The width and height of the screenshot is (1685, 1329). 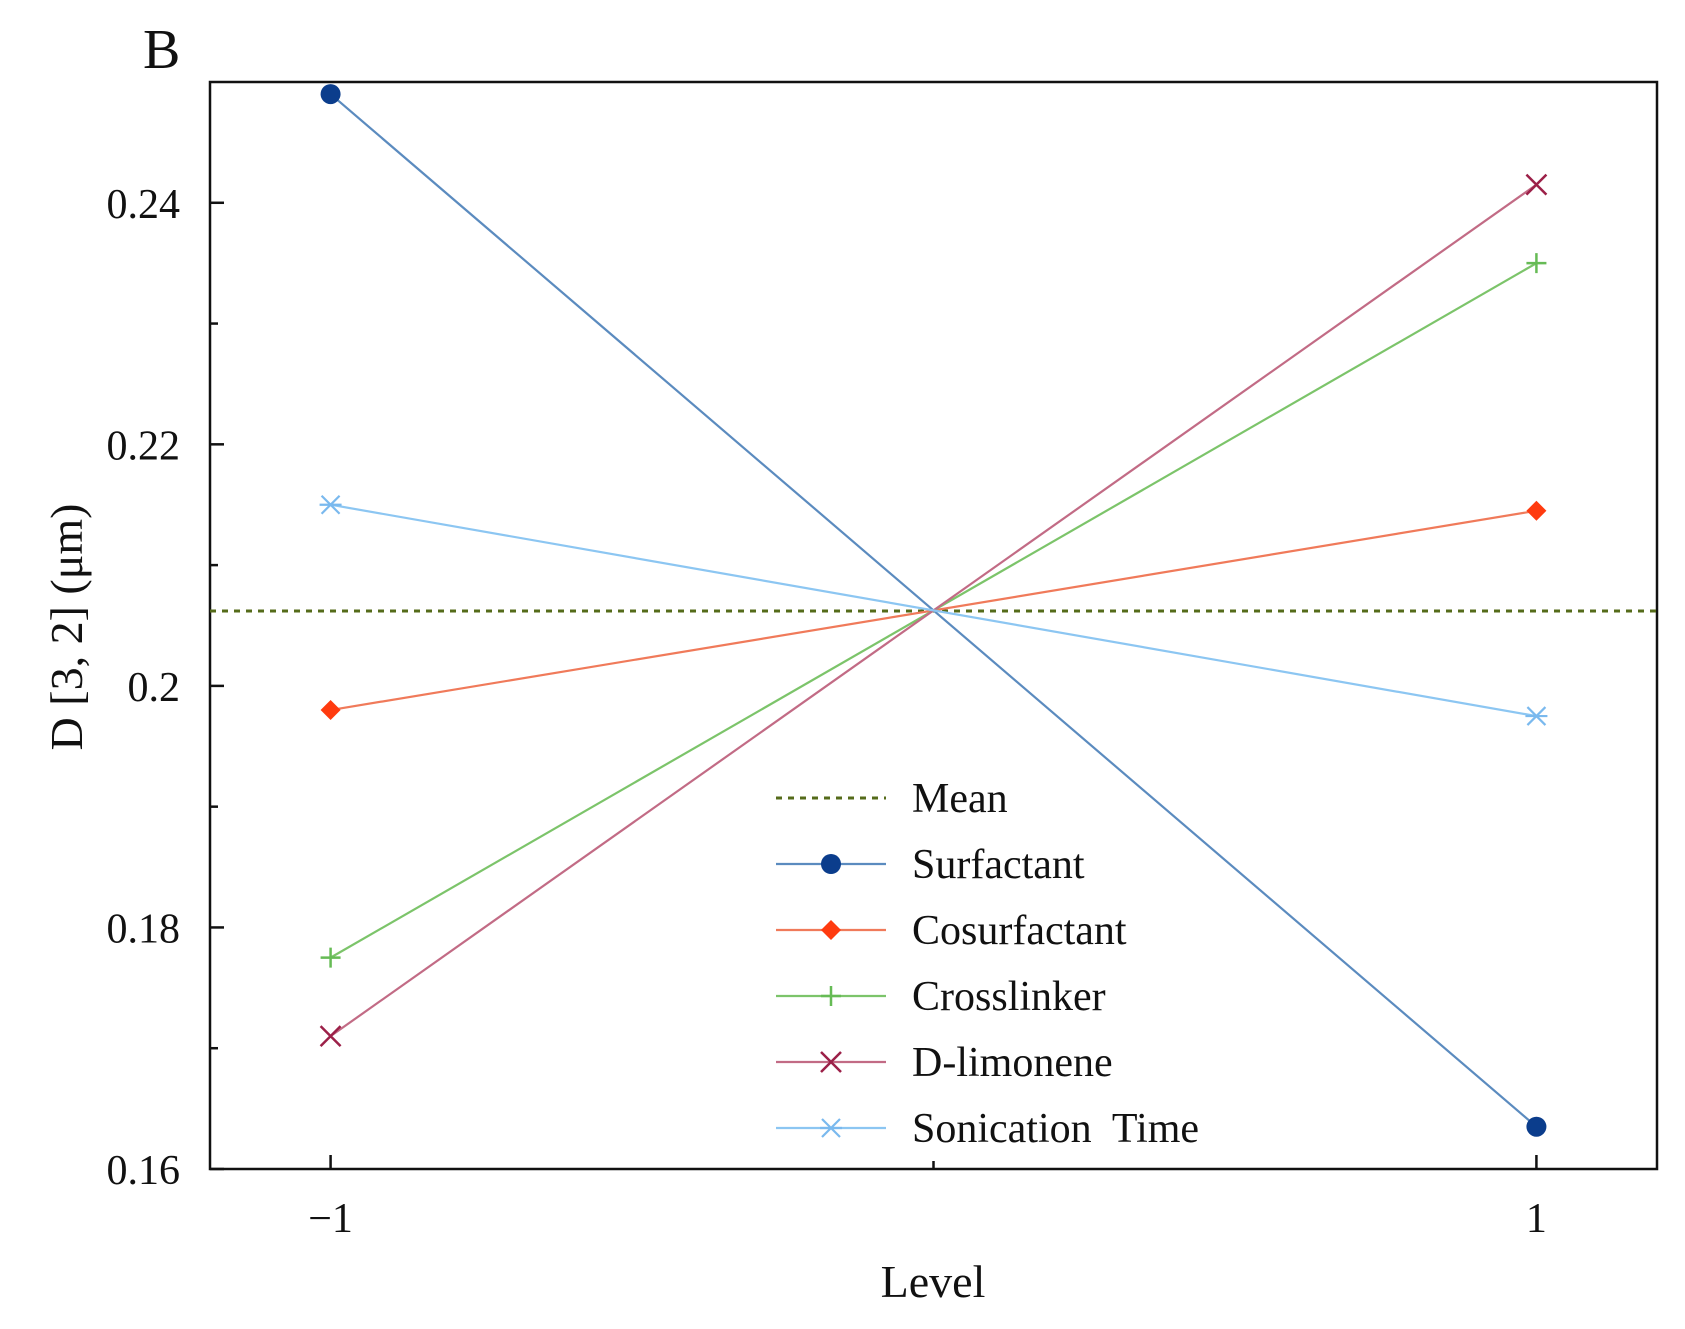 What do you see at coordinates (998, 865) in the screenshot?
I see `legend-label-surfactant: Surfactant` at bounding box center [998, 865].